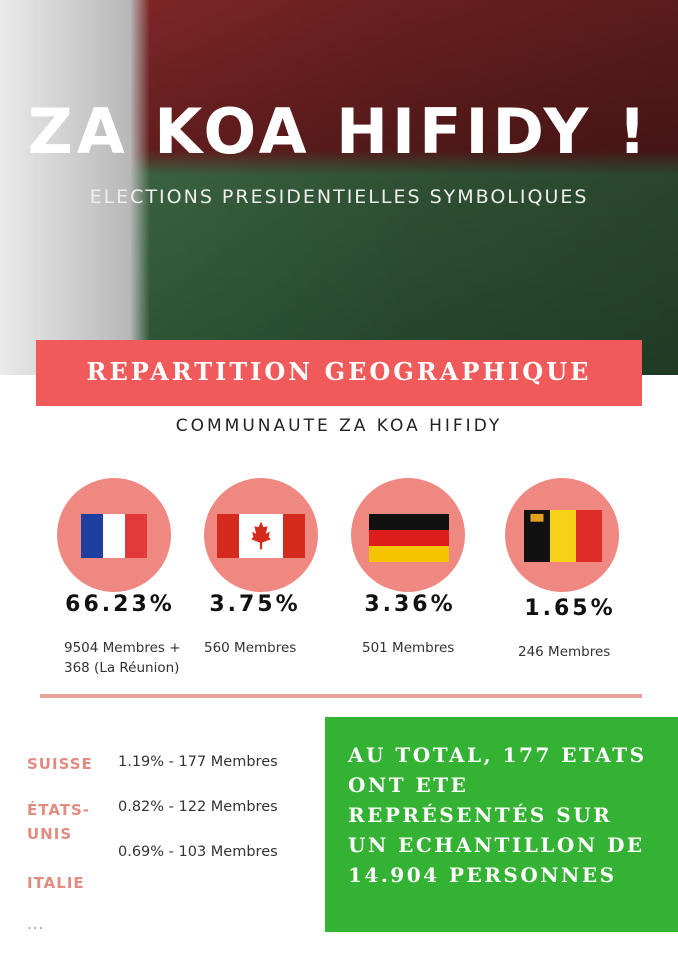 This screenshot has height=960, width=678. I want to click on other-country: ITALIE, so click(56, 883).